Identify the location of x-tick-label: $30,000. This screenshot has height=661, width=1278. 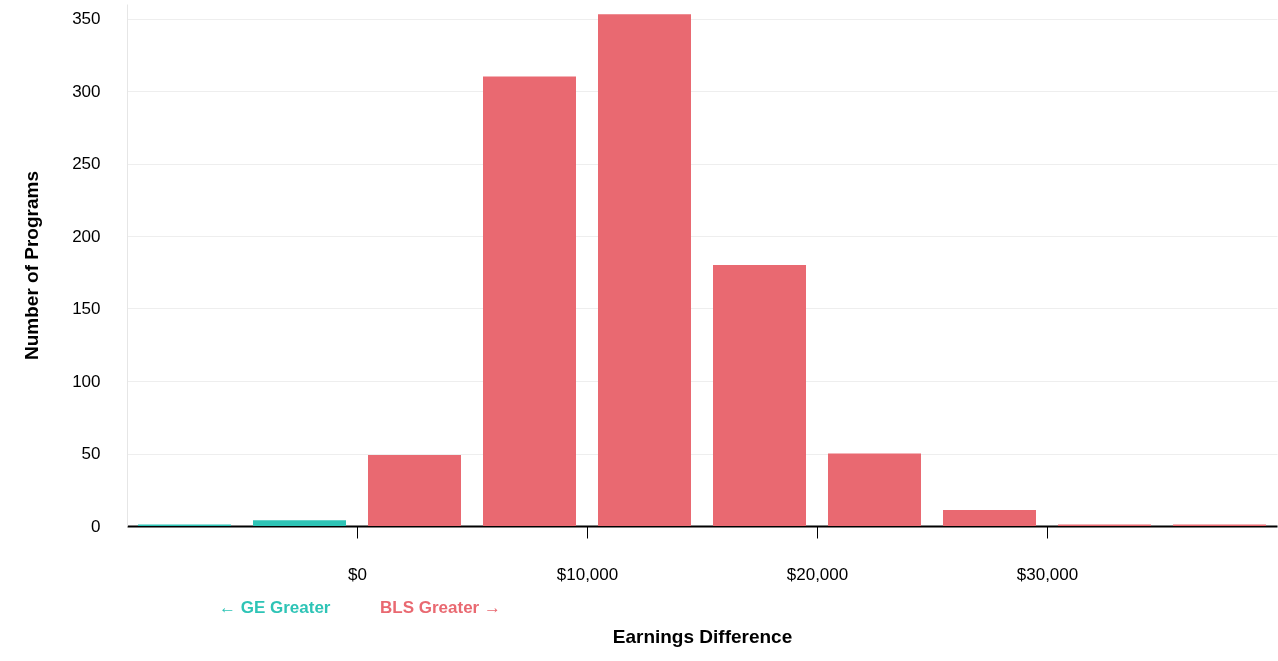
(1047, 574).